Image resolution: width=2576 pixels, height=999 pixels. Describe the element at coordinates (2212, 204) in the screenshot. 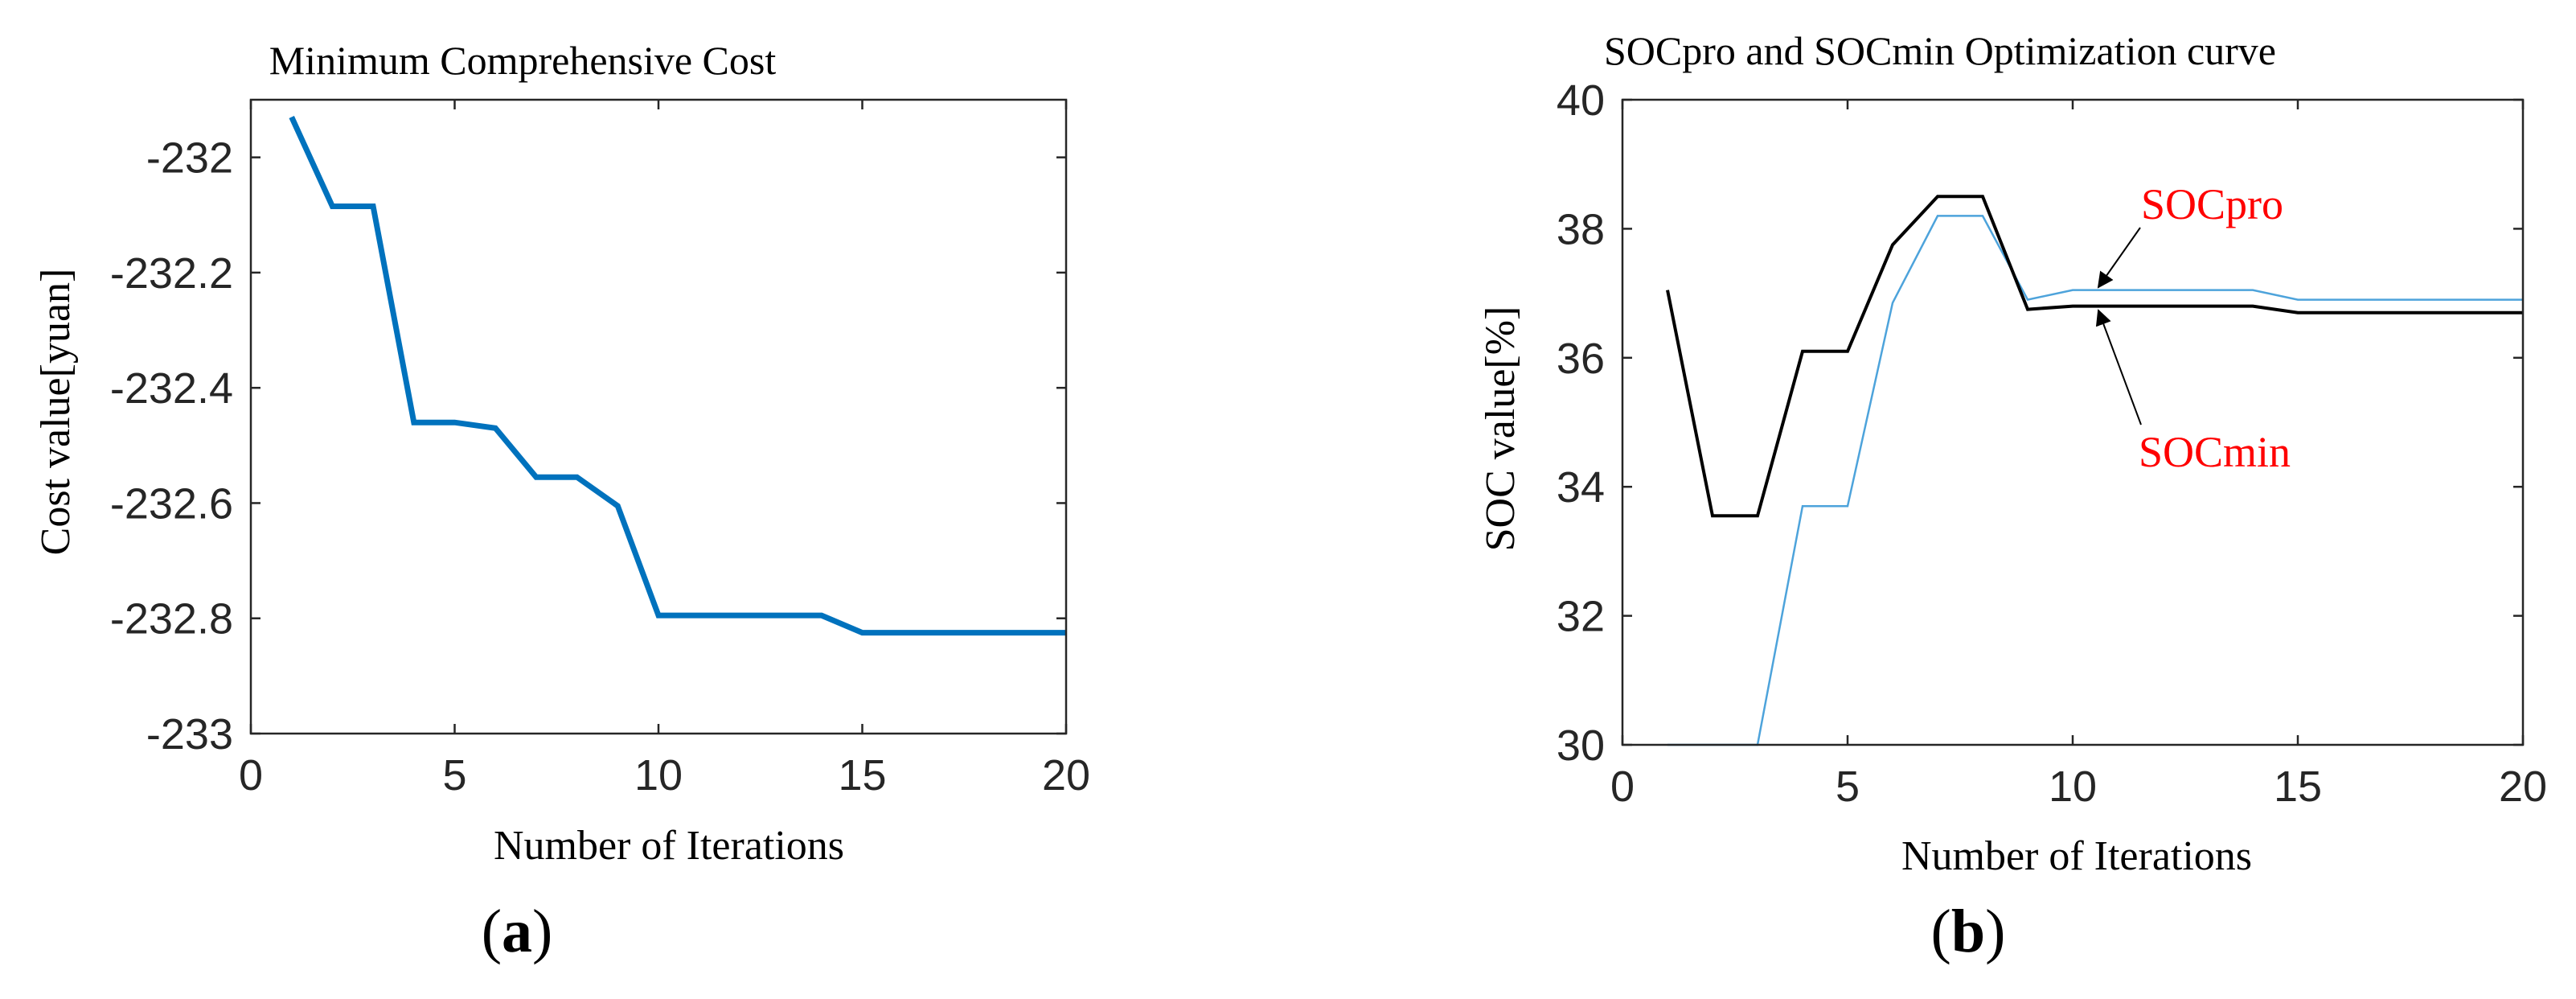

I see `annotation-label-socpro: SOCpro` at that location.